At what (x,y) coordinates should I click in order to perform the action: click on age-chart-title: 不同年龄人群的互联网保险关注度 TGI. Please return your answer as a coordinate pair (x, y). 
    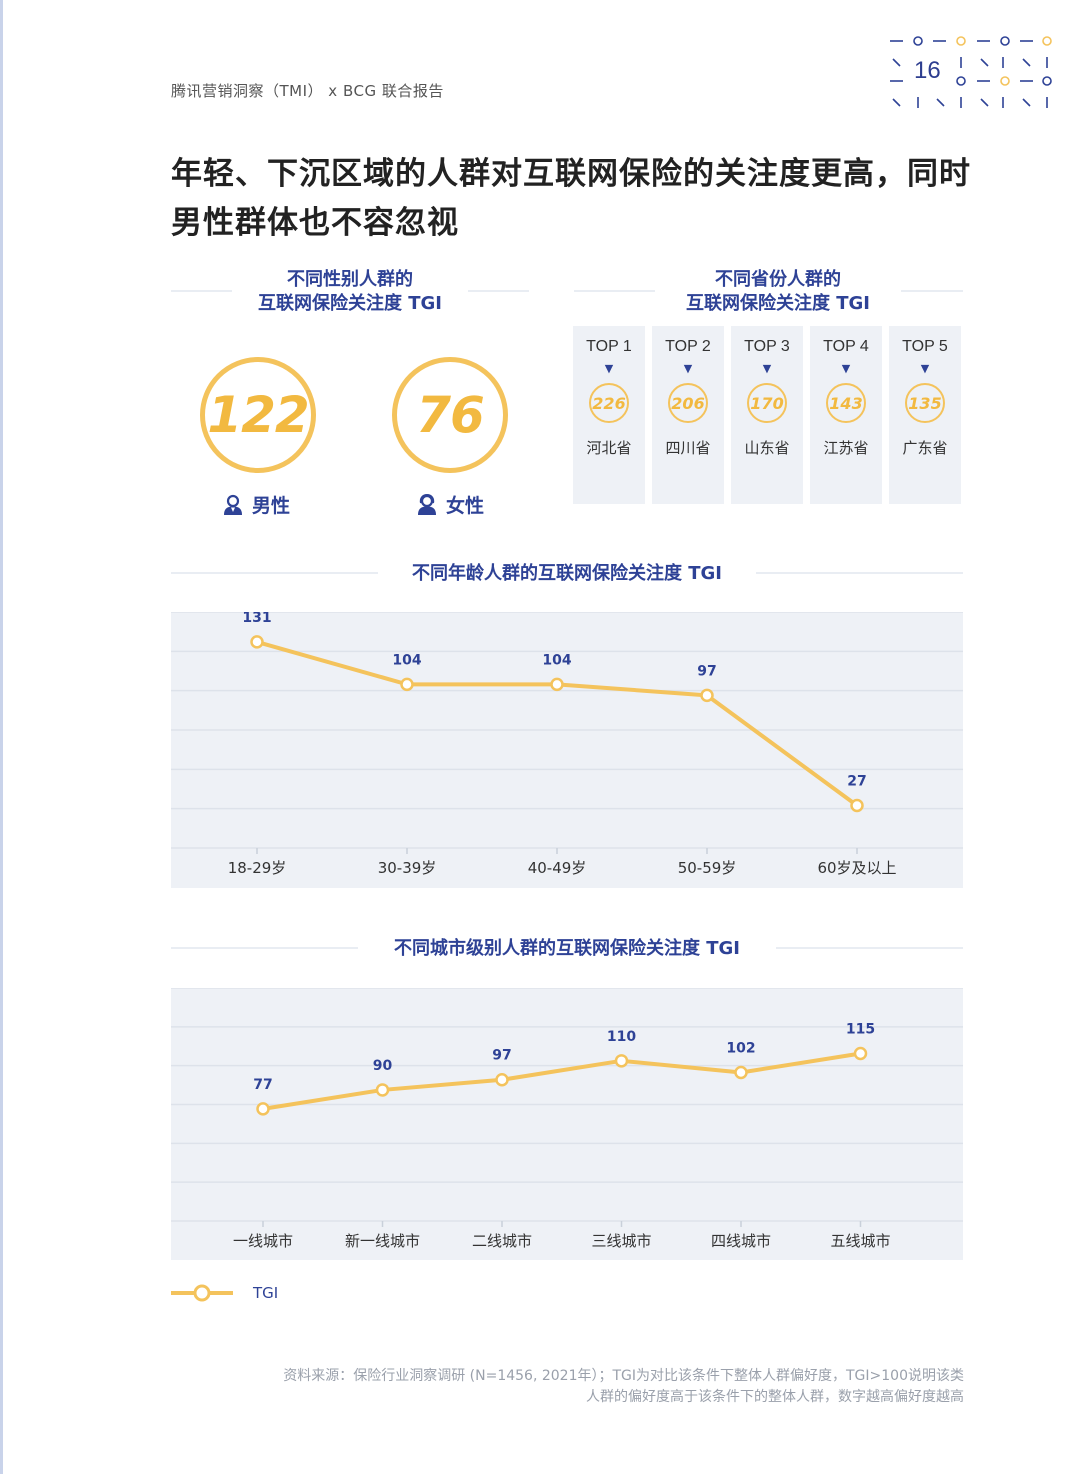
    Looking at the image, I should click on (567, 574).